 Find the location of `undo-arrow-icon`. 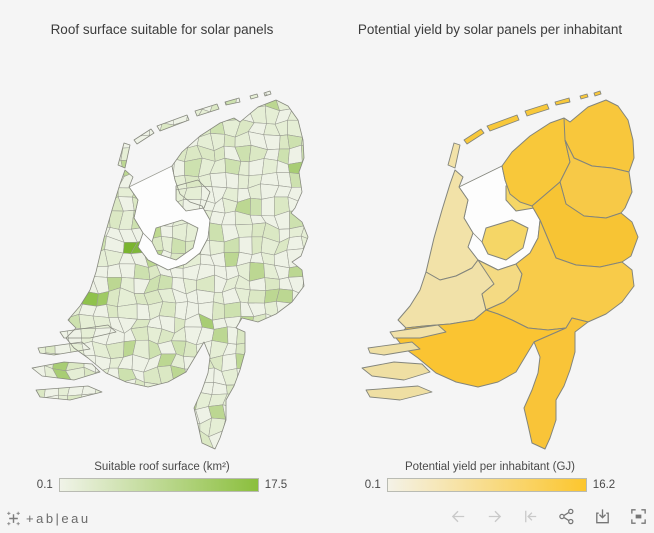

undo-arrow-icon is located at coordinates (458, 516).